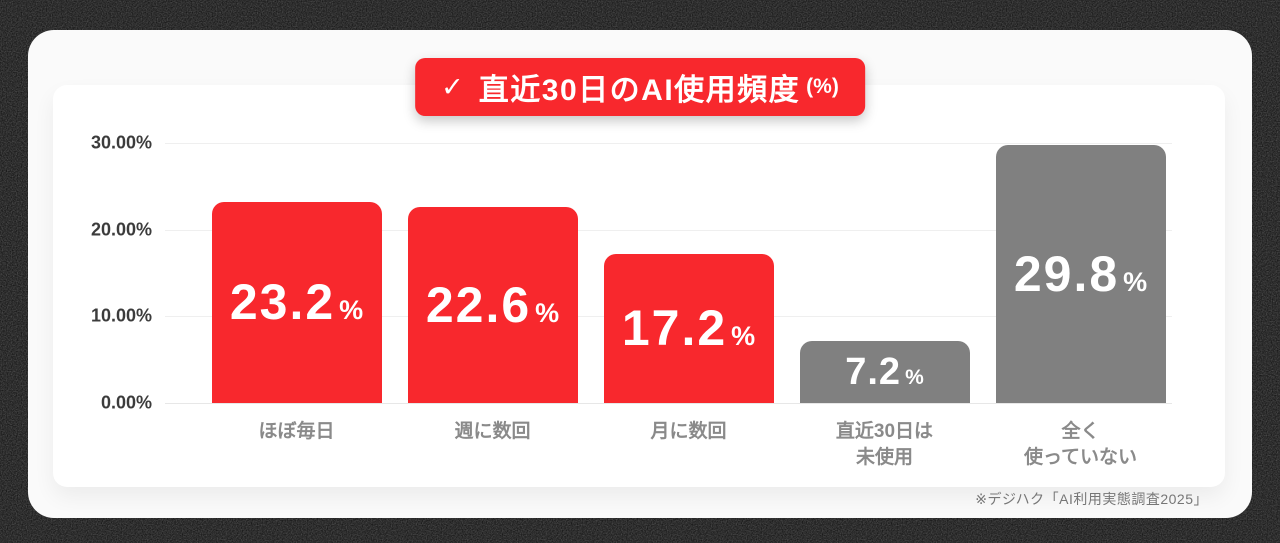 This screenshot has height=543, width=1280. What do you see at coordinates (121, 315) in the screenshot?
I see `y-axis-tick: 10.00%` at bounding box center [121, 315].